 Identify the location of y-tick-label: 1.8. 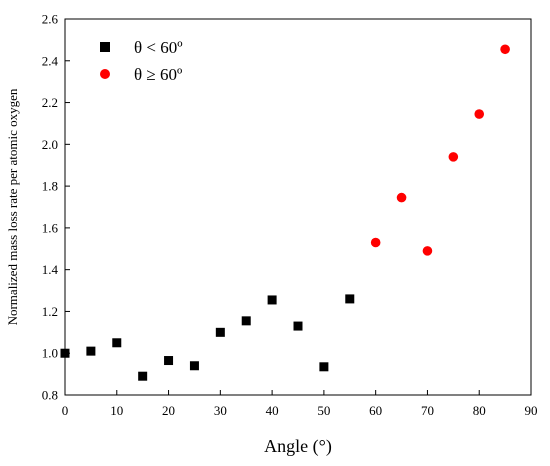
(50, 186).